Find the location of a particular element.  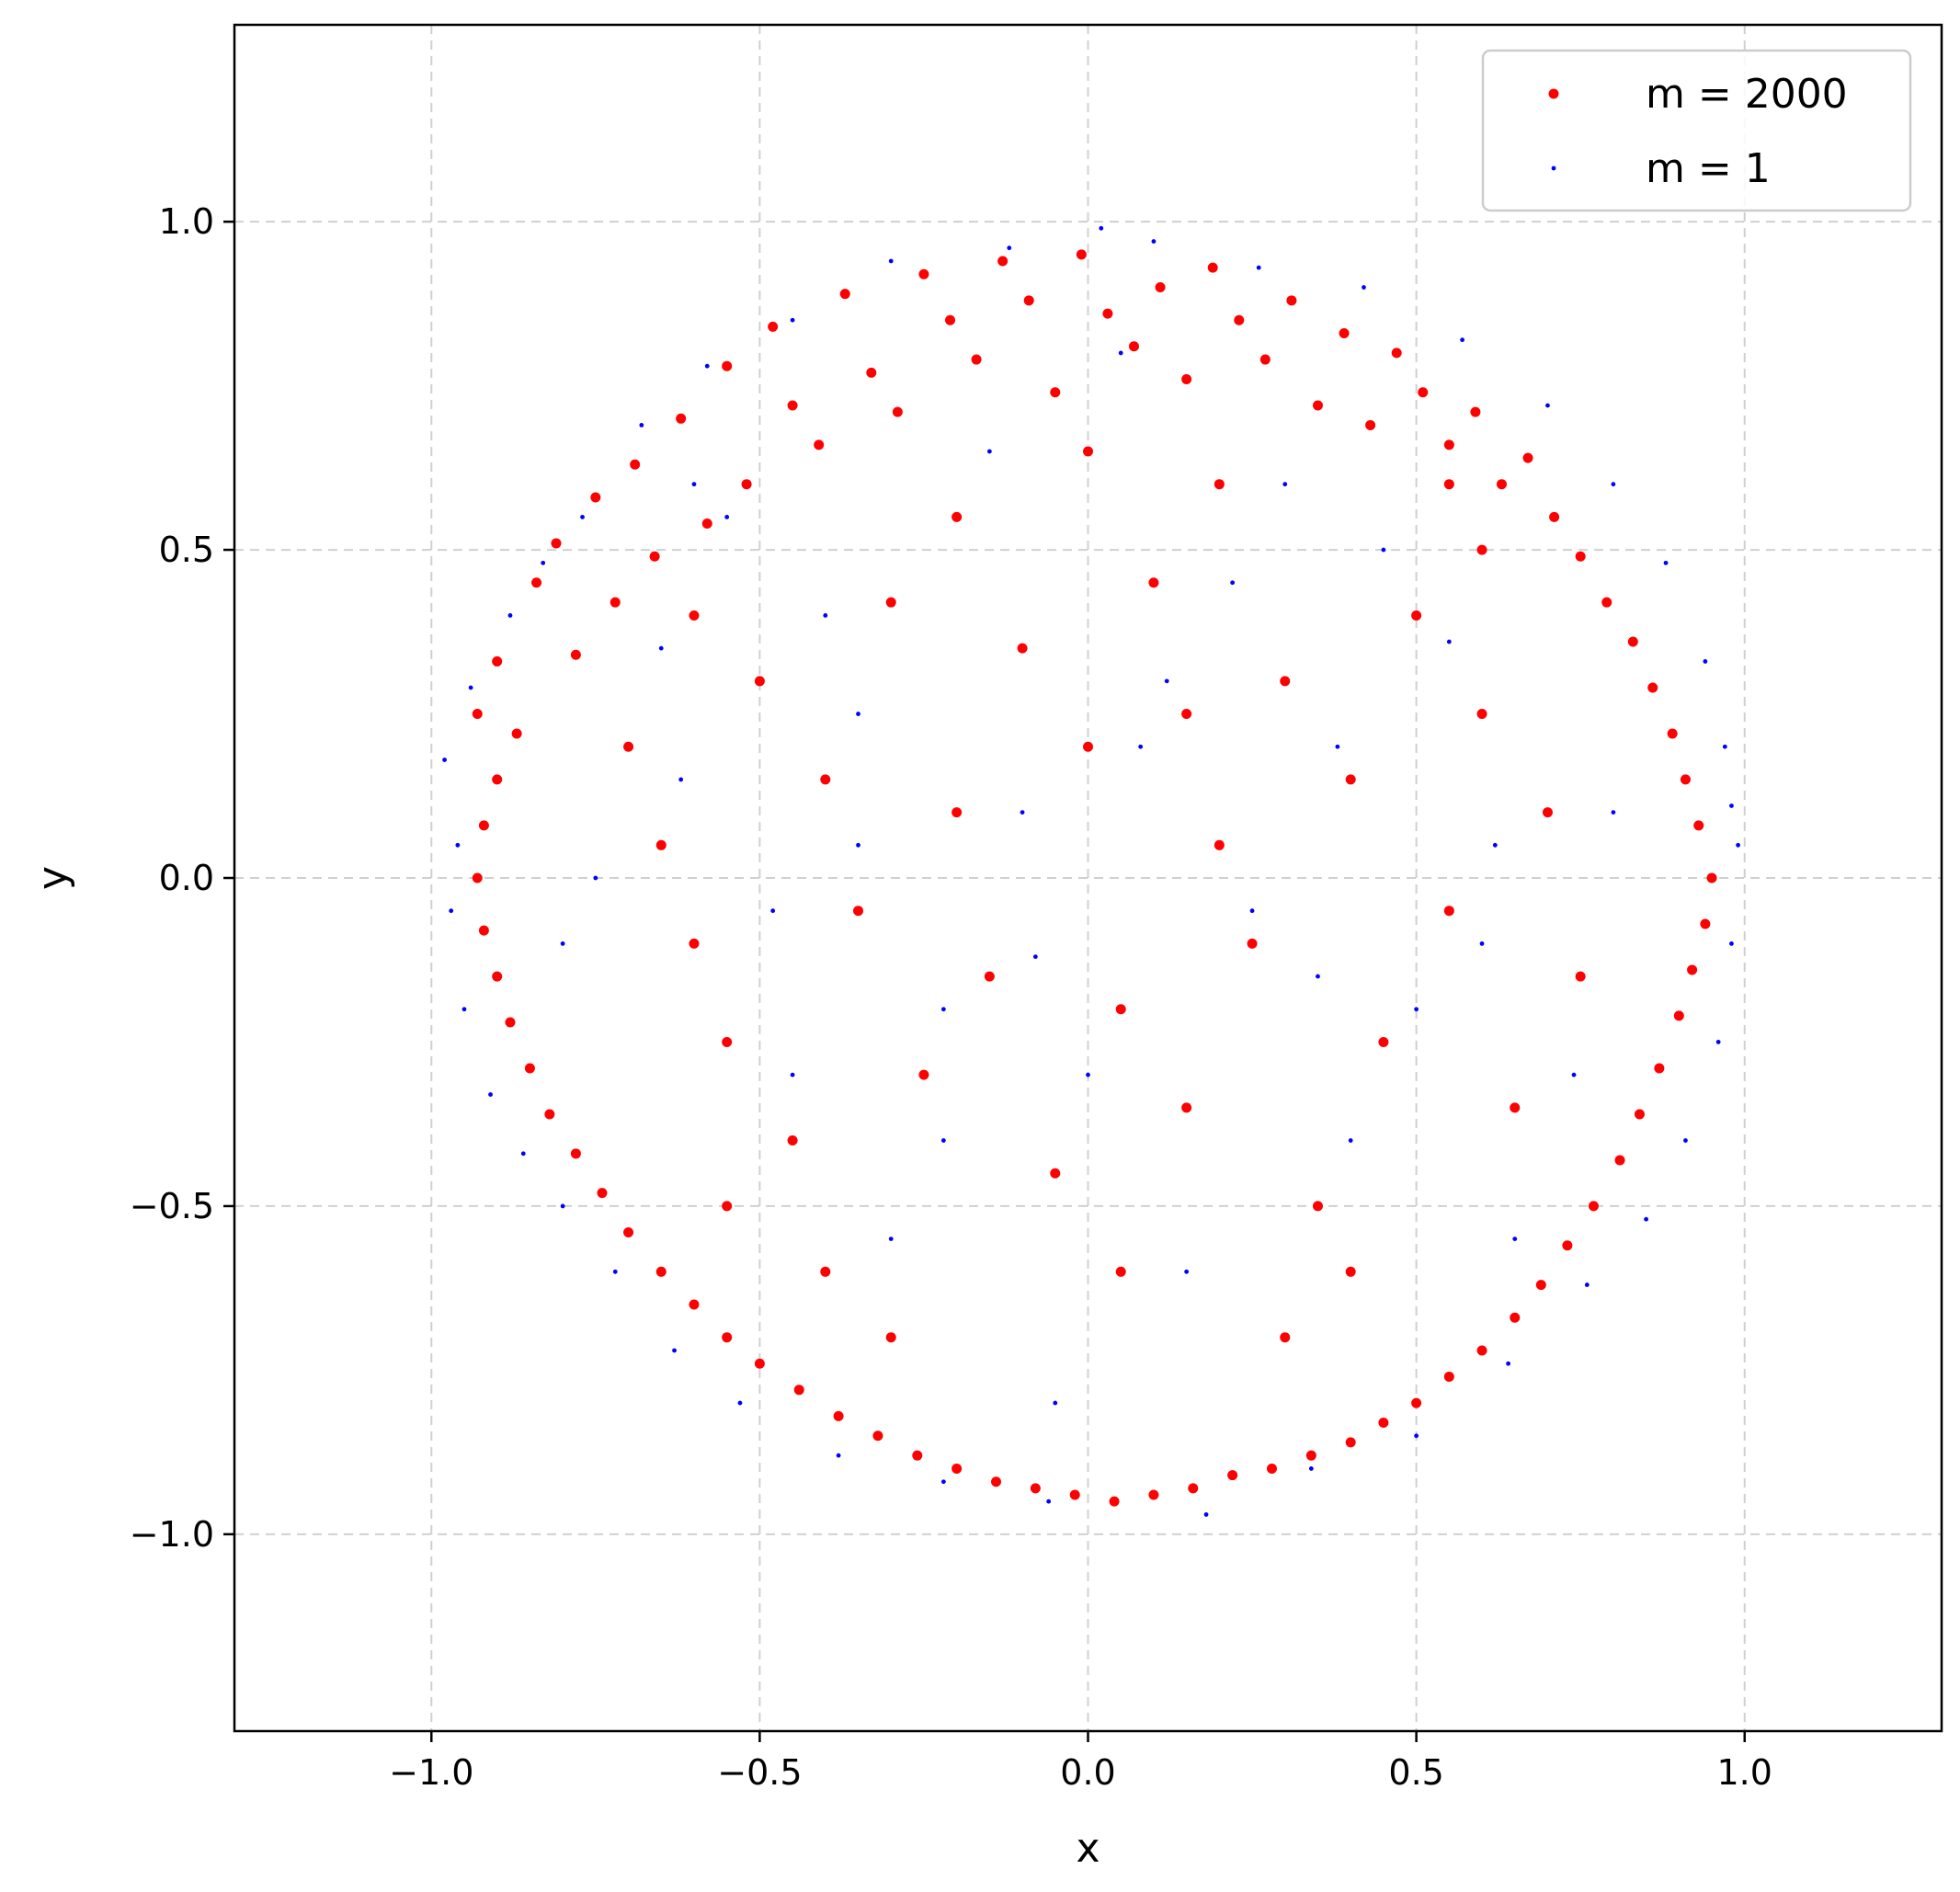

x-tick-label-2: 0.0 is located at coordinates (1087, 1772).